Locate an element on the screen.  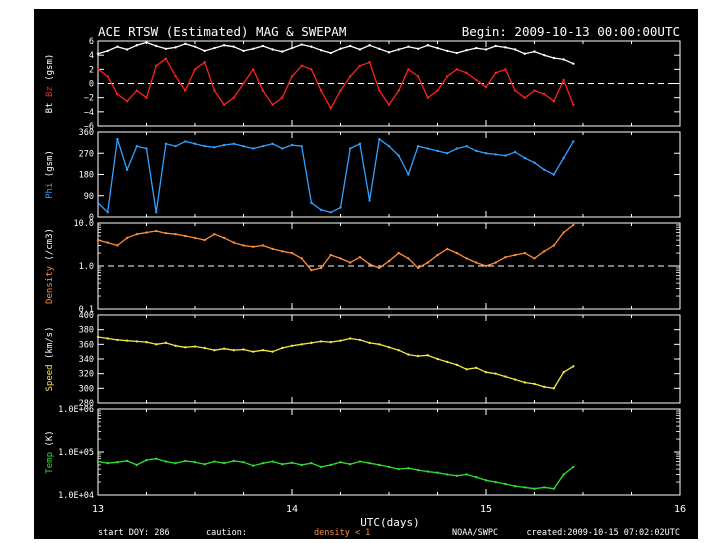
temp-series-temp is located at coordinates (335, 474).